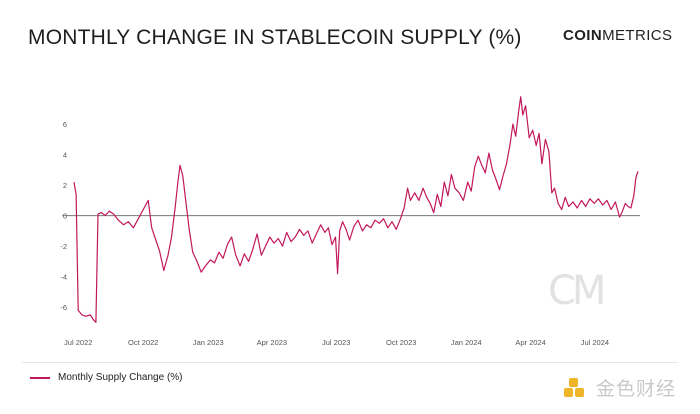 The width and height of the screenshot is (700, 414). I want to click on legend-label: Monthly Supply Change (%), so click(120, 377).